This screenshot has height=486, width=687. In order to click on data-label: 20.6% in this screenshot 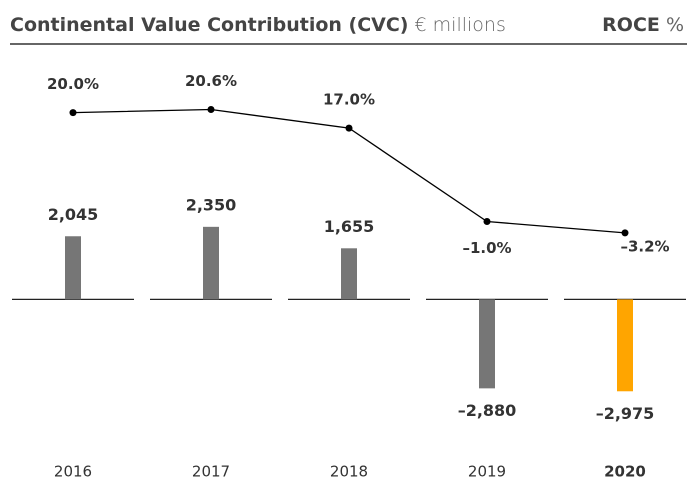, I will do `click(211, 81)`.